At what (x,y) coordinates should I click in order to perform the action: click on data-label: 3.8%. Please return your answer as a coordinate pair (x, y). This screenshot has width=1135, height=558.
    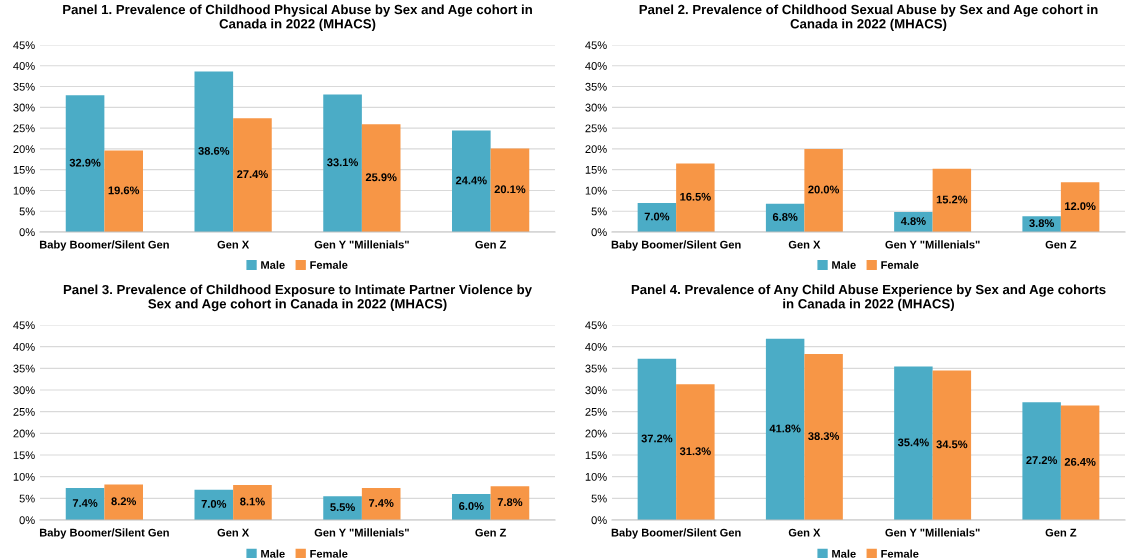
    Looking at the image, I should click on (1042, 223).